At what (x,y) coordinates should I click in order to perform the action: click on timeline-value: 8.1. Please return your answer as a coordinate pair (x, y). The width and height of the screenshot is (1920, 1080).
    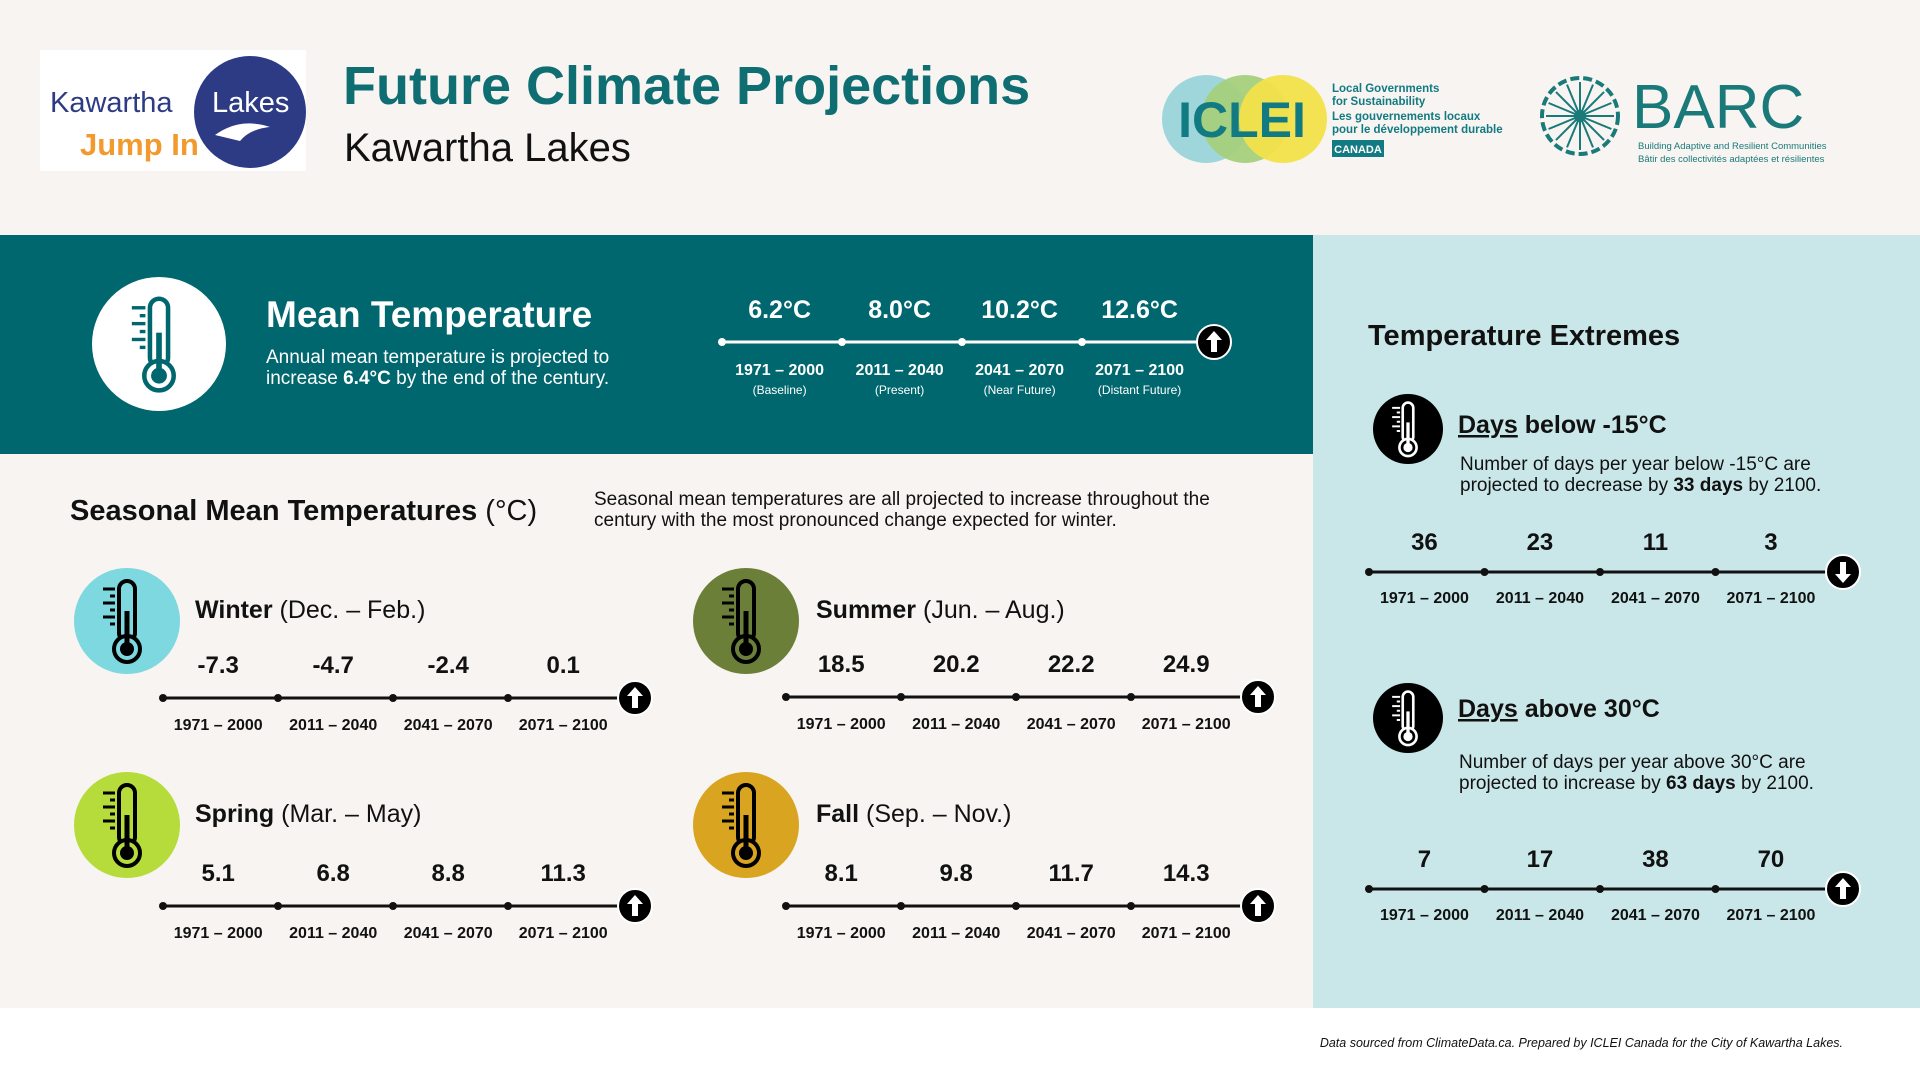
    Looking at the image, I should click on (841, 873).